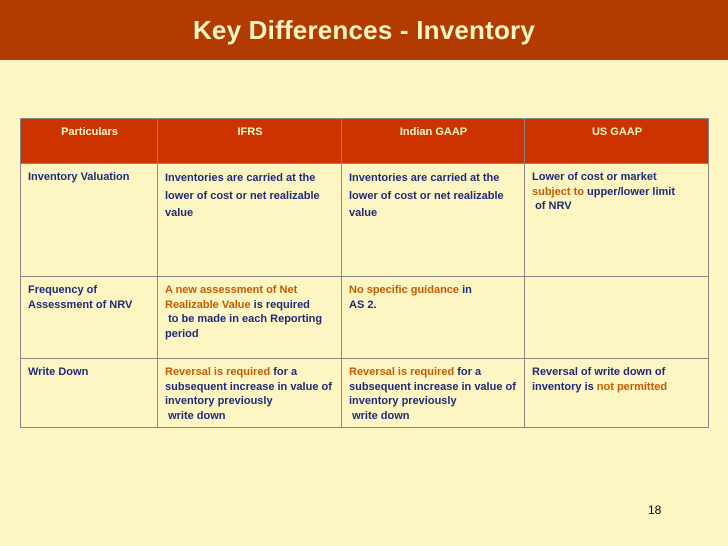 This screenshot has width=728, height=546. I want to click on cell-text: upper/lower limit, so click(629, 191).